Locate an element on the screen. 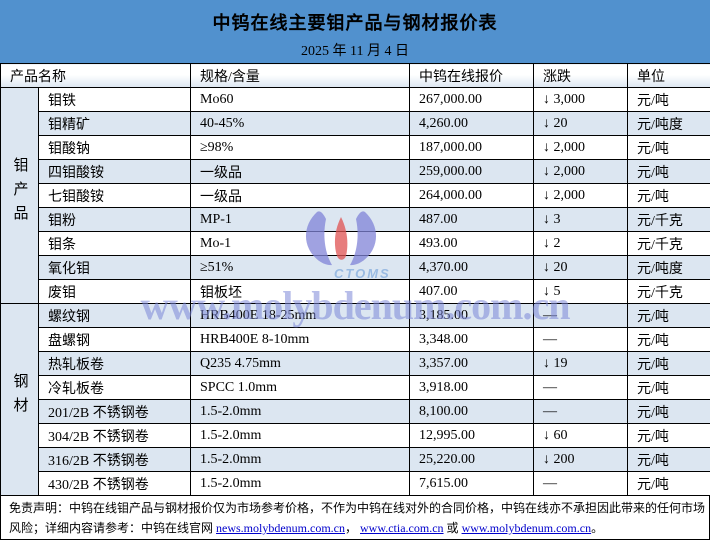  table-row: 316/2B 不锈钢卷 1.5-2.0mm 25,220.00 ↓ 200 元/吨 is located at coordinates (355, 459).